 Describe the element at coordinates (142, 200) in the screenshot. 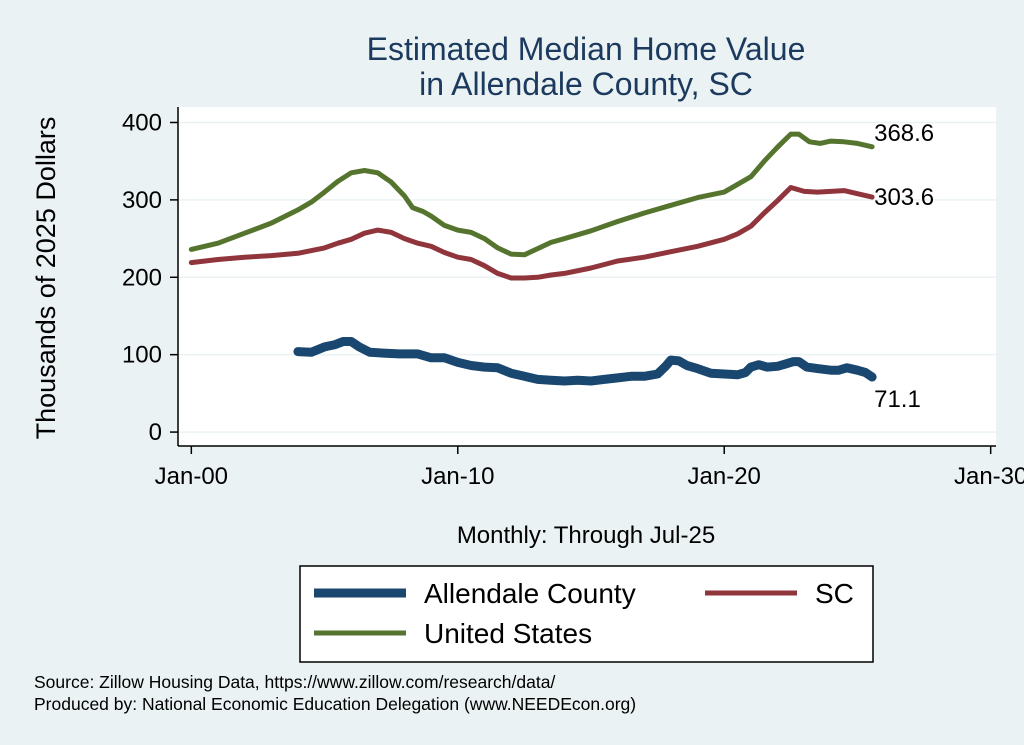

I see `y-tick-label-300: 300` at that location.